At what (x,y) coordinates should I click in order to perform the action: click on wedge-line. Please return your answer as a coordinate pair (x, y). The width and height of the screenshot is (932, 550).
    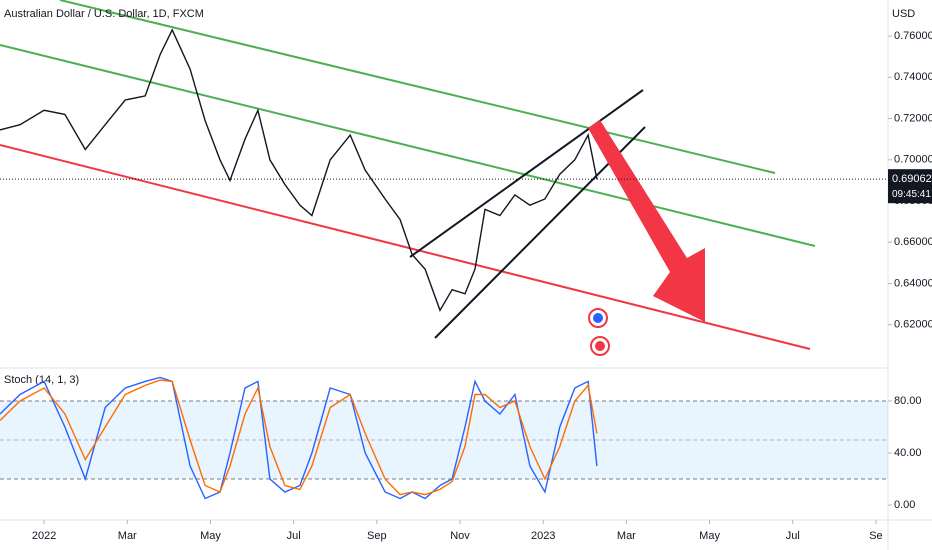
    Looking at the image, I should click on (526, 173).